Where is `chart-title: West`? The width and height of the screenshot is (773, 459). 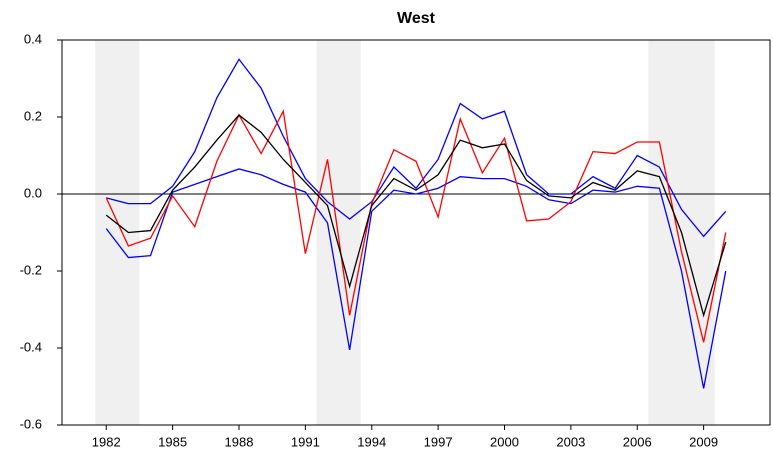
chart-title: West is located at coordinates (416, 18).